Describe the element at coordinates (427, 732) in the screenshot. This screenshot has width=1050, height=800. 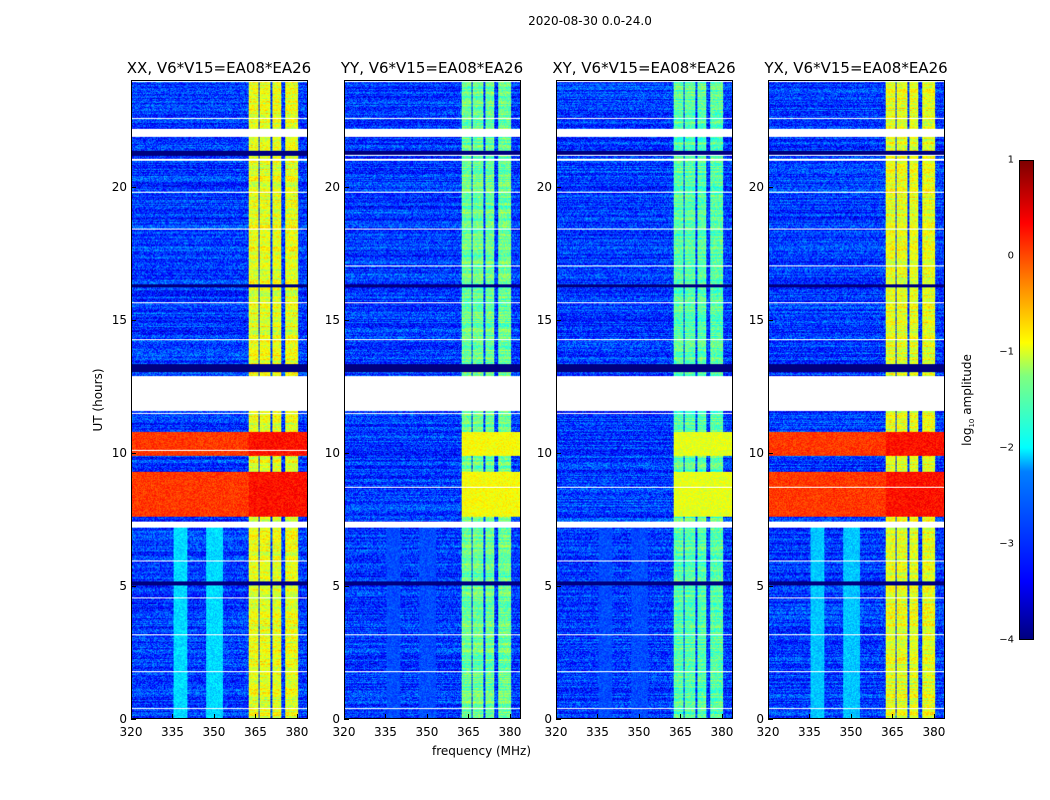
I see `x-tick-label: 350` at that location.